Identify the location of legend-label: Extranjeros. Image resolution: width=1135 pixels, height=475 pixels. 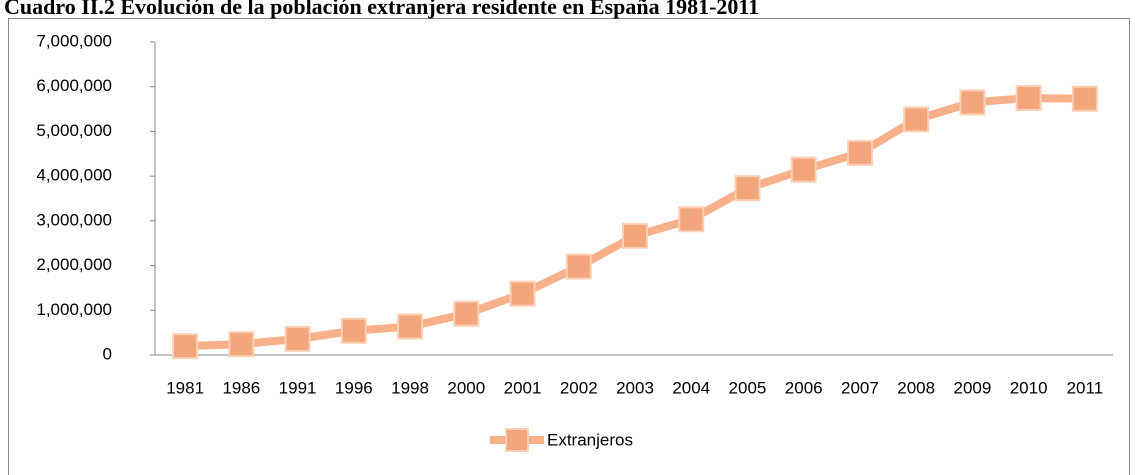
(590, 439).